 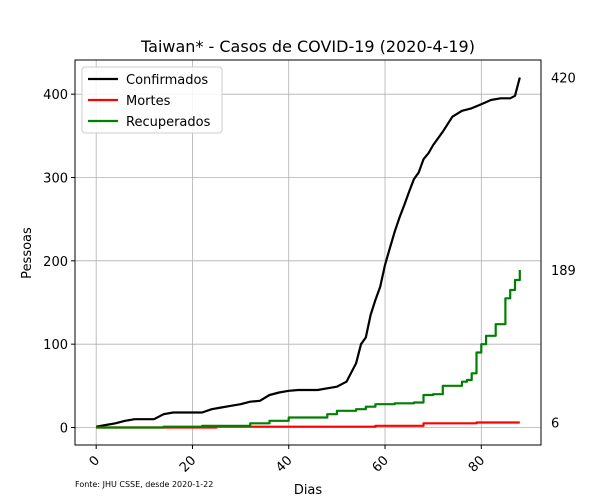 I want to click on end-label-confirmados: 420, so click(x=563, y=79).